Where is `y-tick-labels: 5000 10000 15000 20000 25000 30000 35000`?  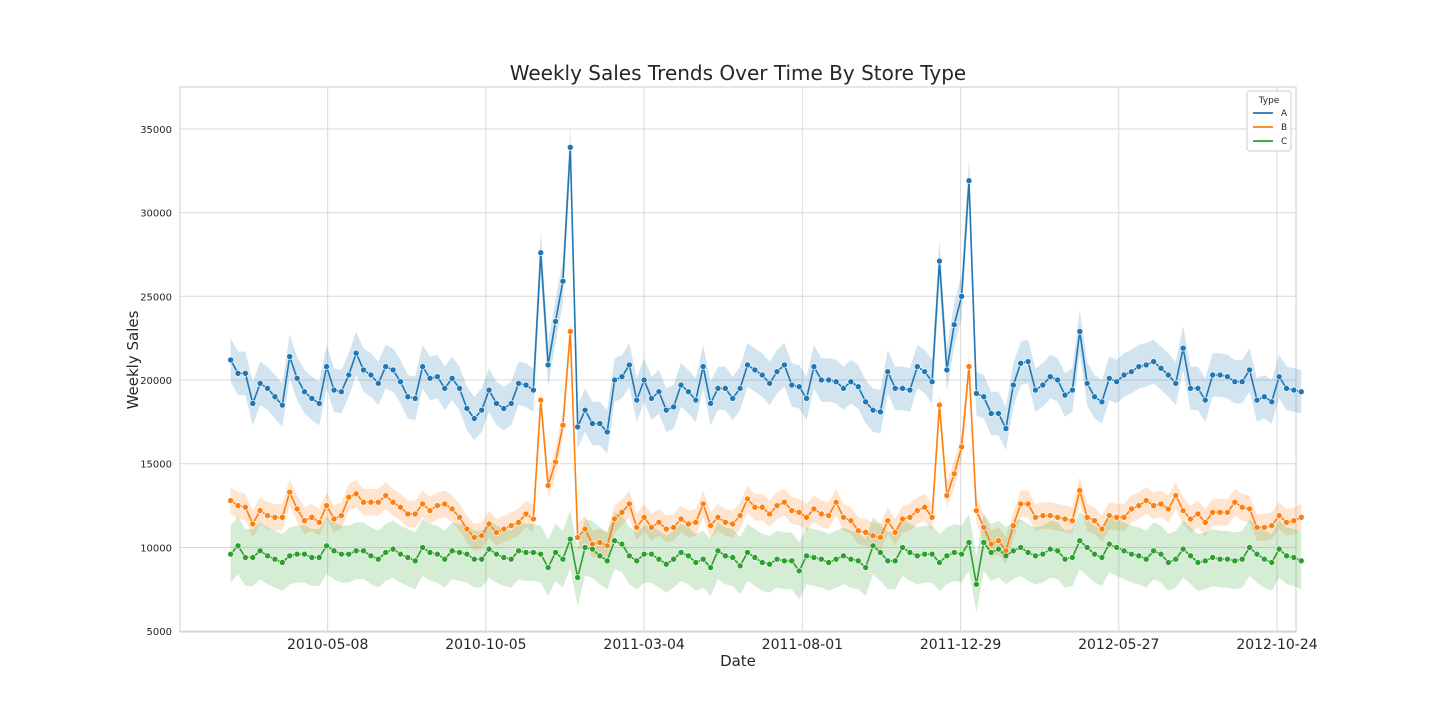
y-tick-labels: 5000 10000 15000 20000 25000 30000 35000 is located at coordinates (156, 381).